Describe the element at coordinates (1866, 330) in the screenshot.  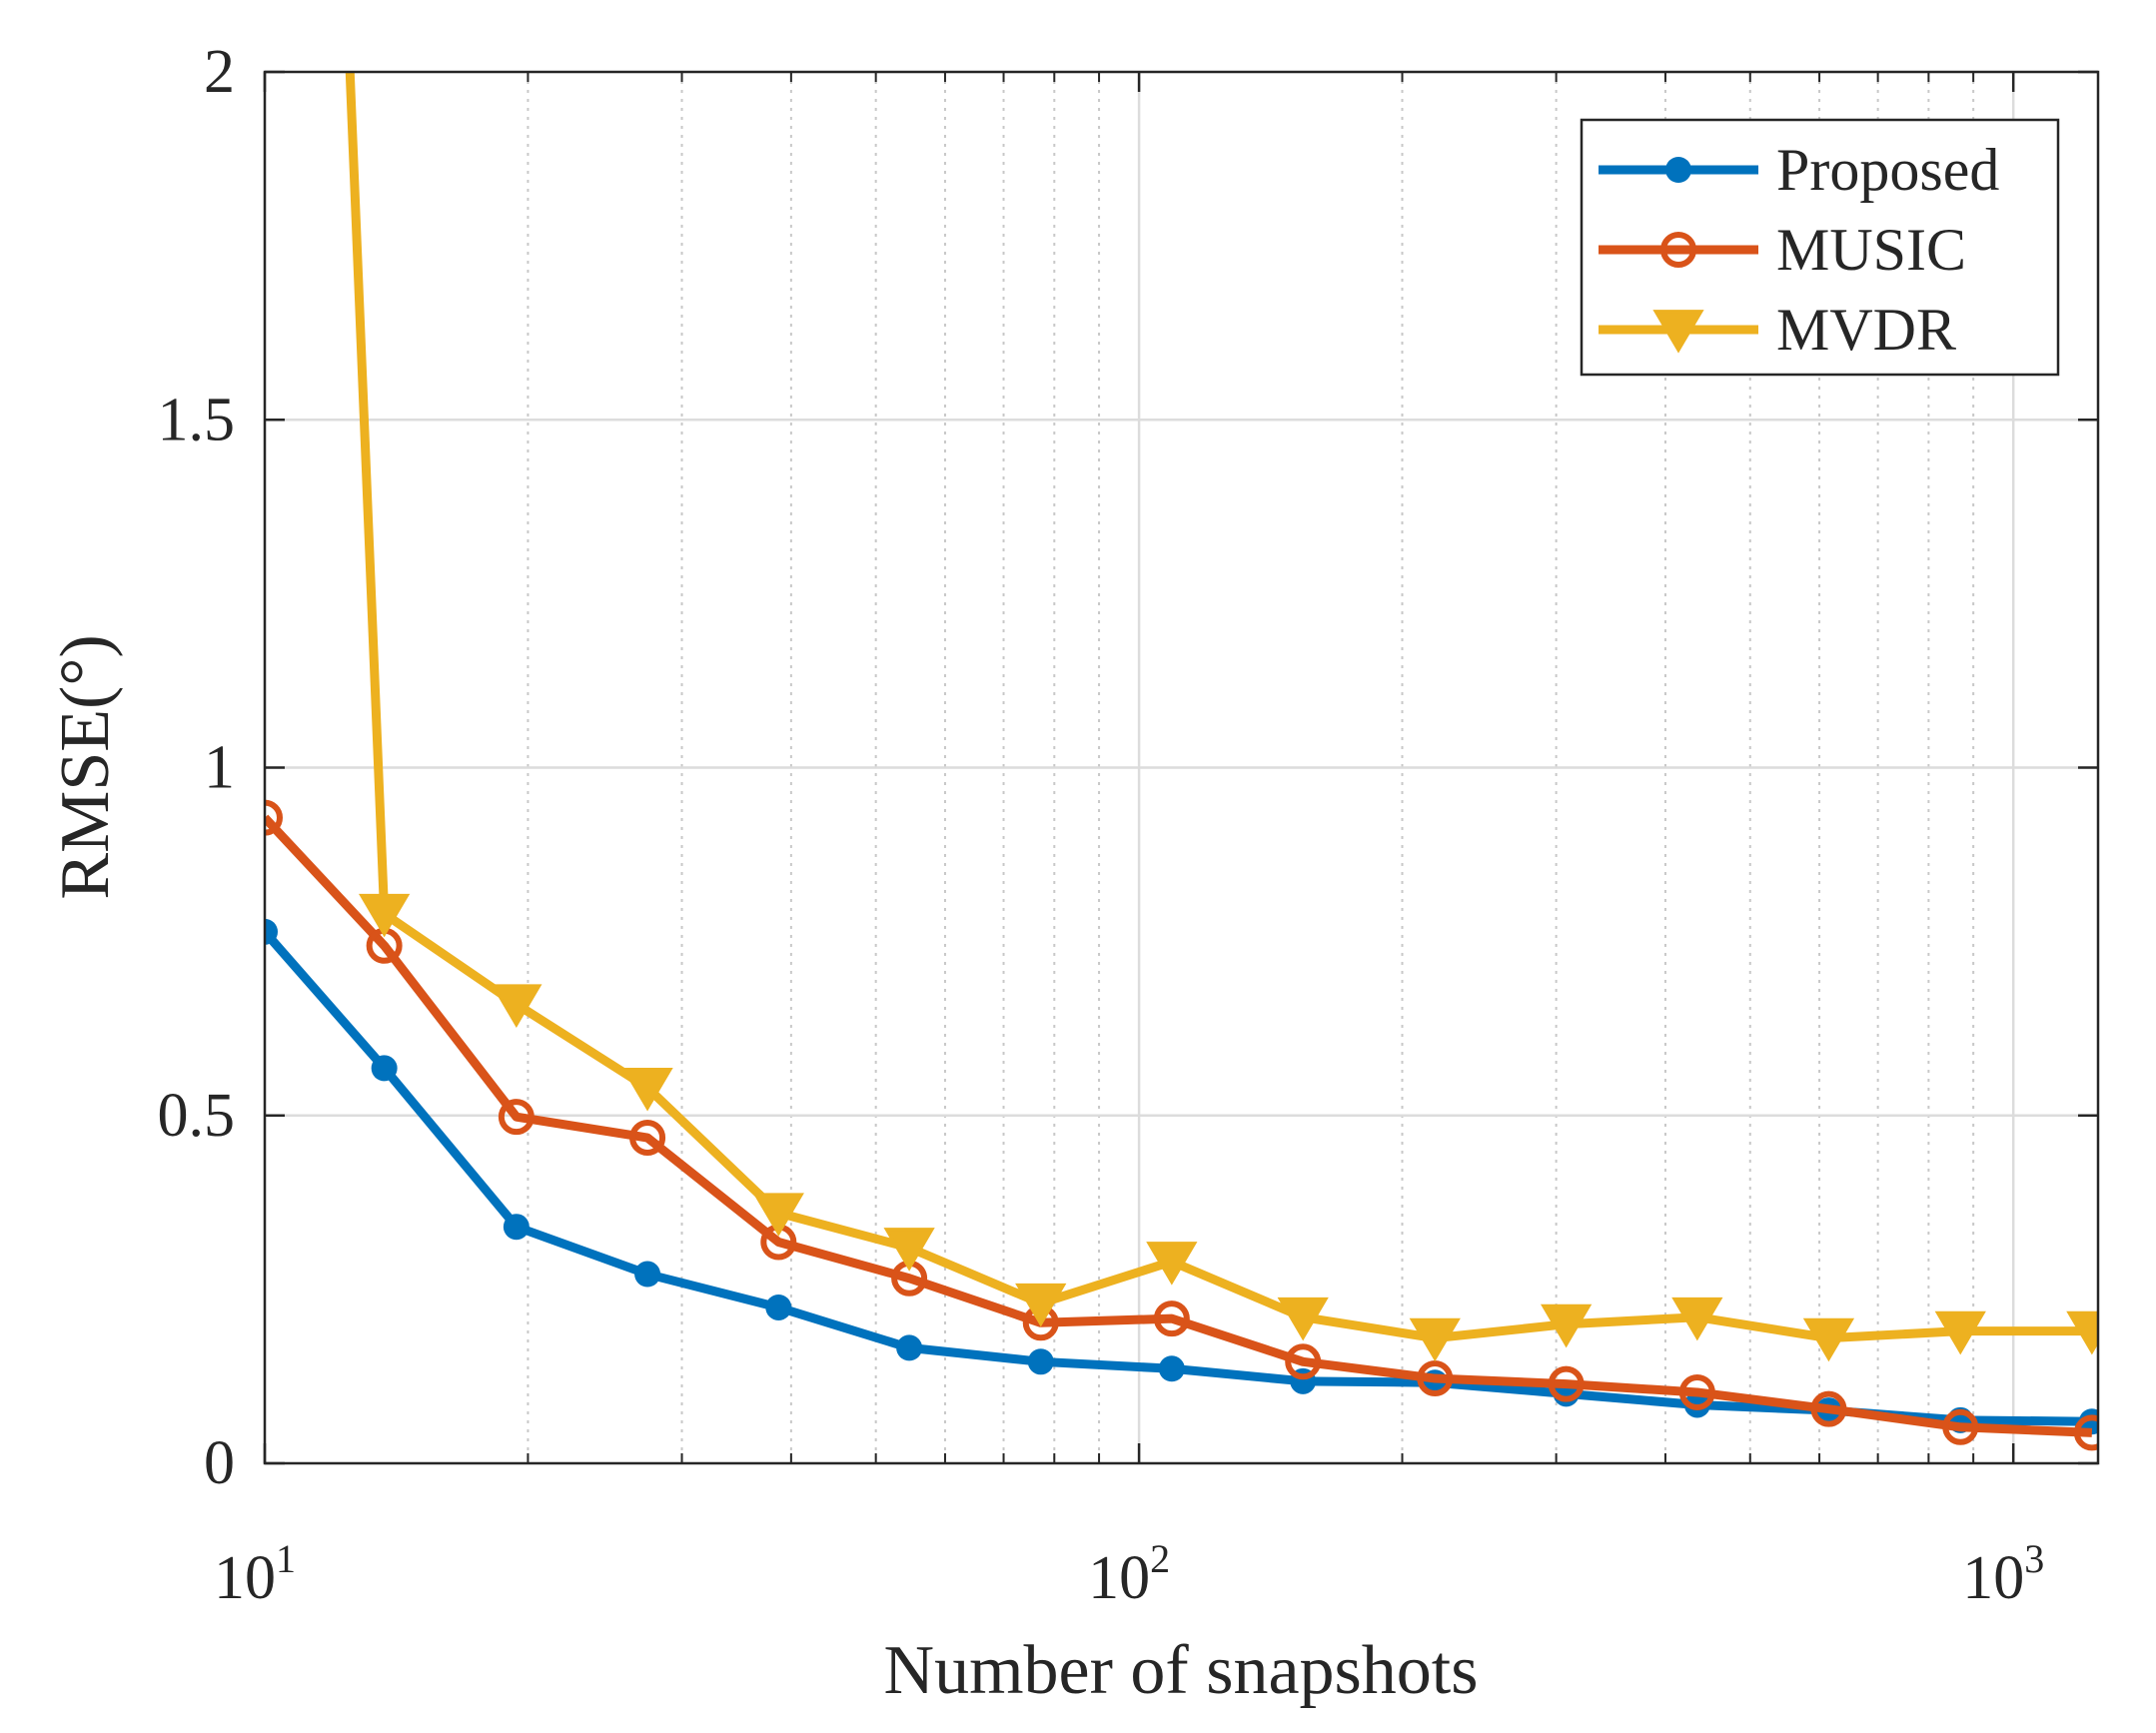
I see `legend-label-mvdr: MVDR` at that location.